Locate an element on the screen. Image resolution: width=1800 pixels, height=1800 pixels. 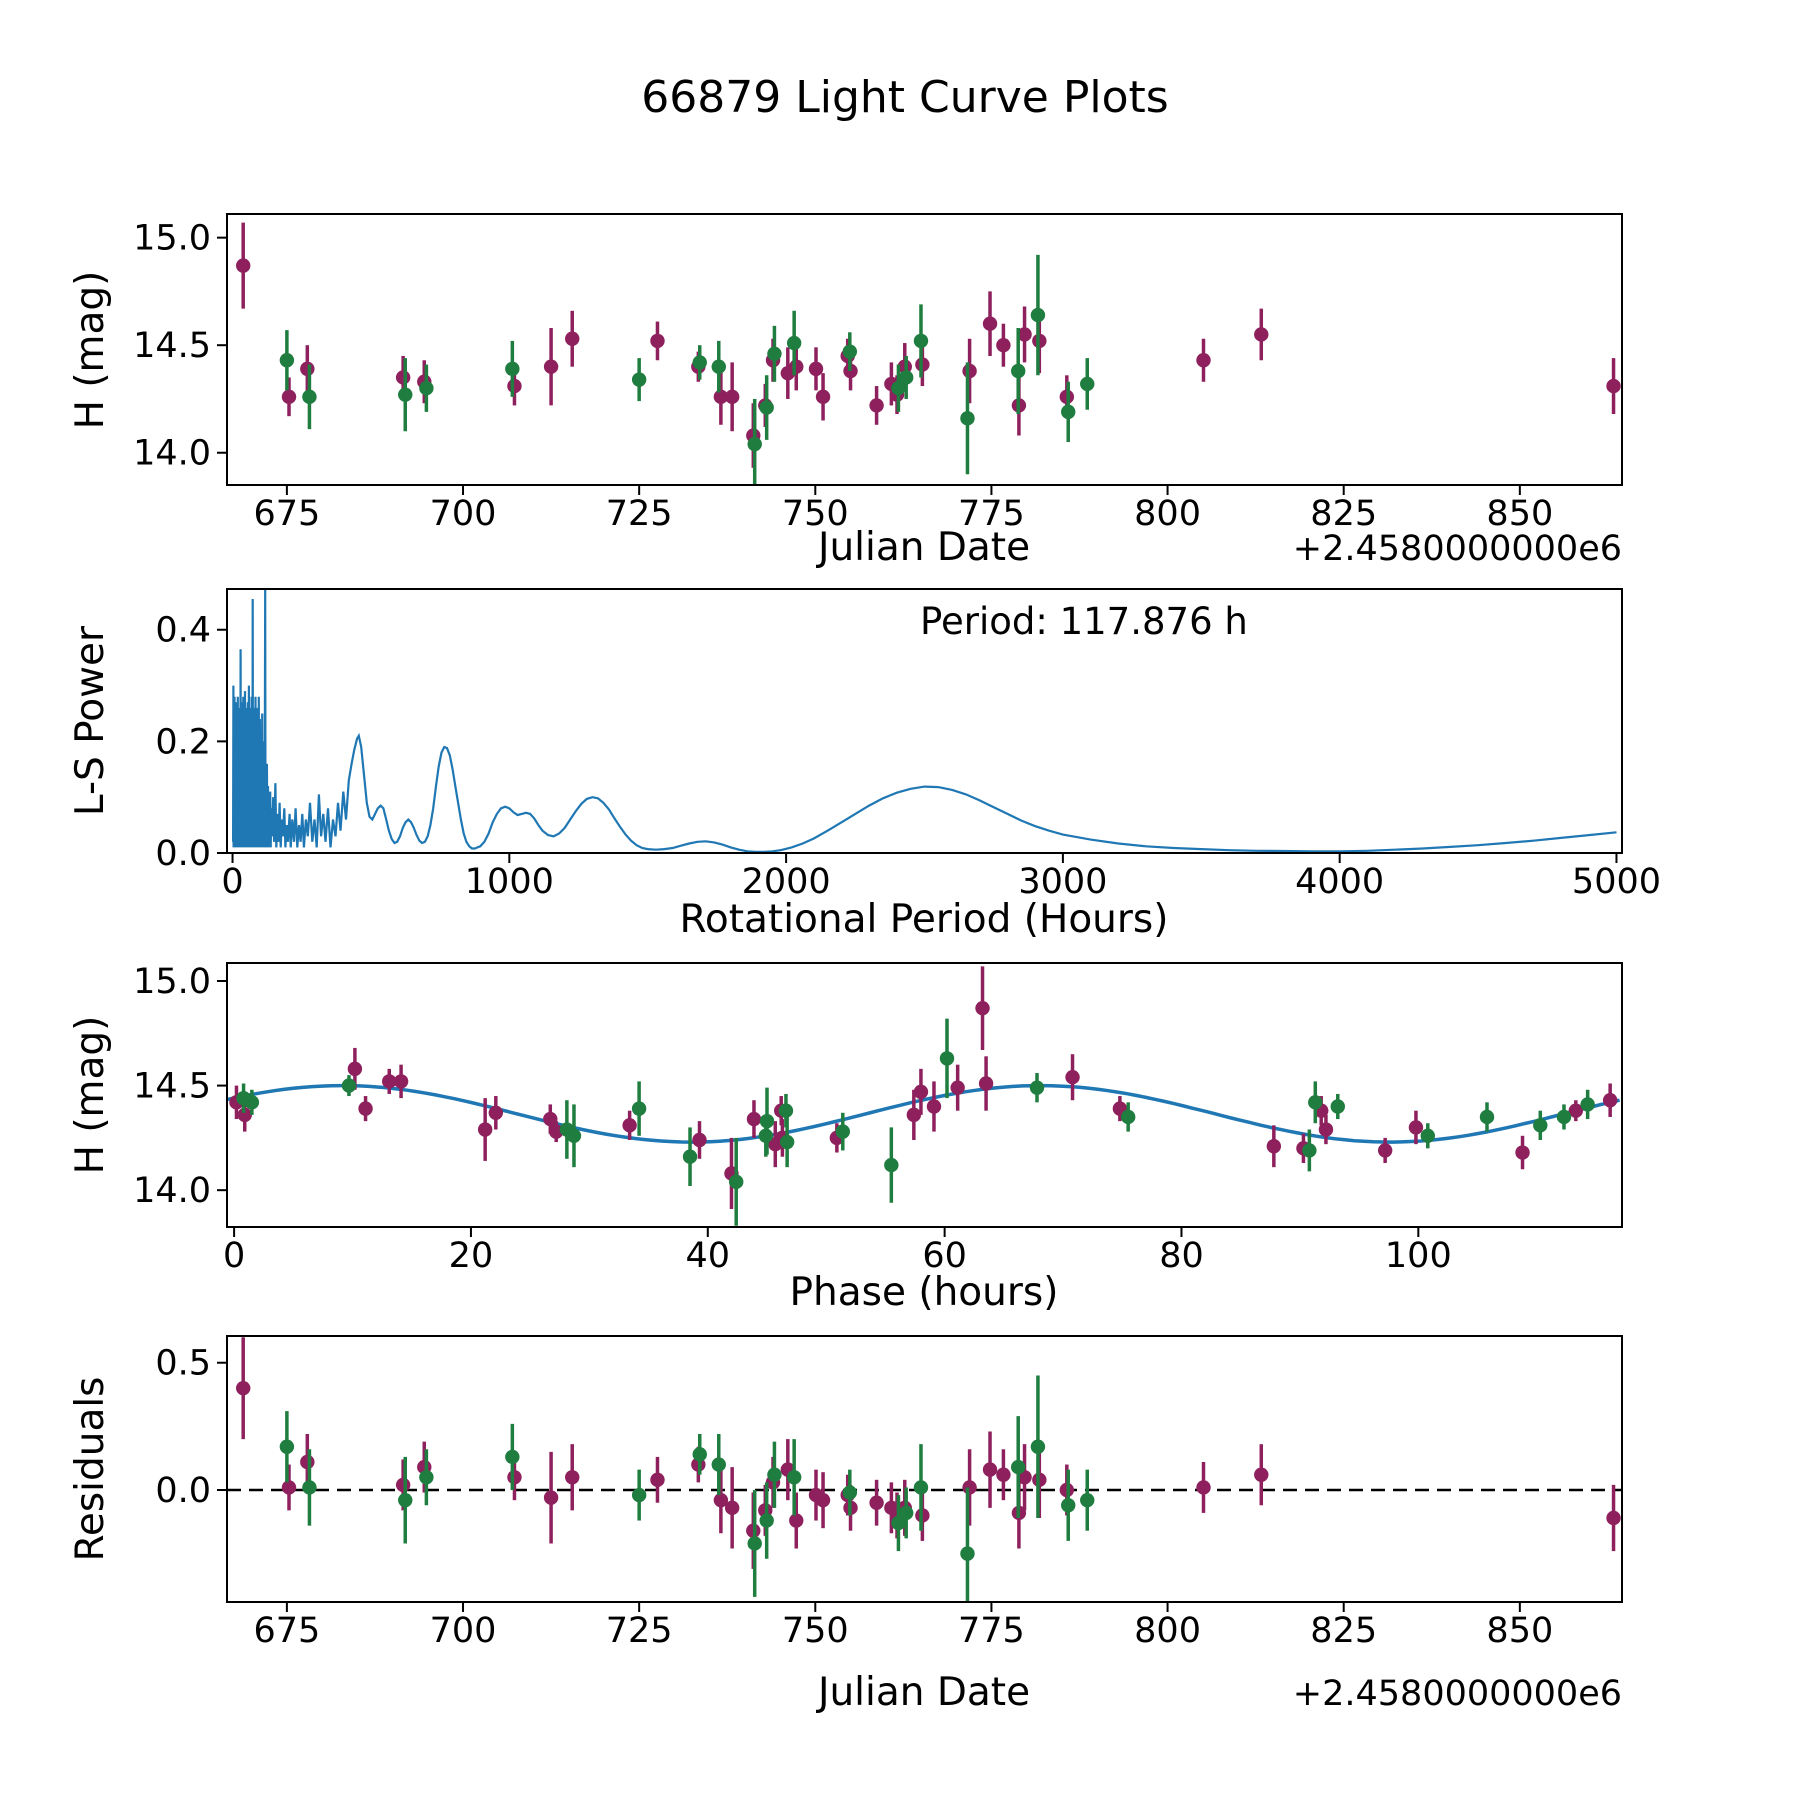
periodogram-plot-area is located at coordinates (924, 721).